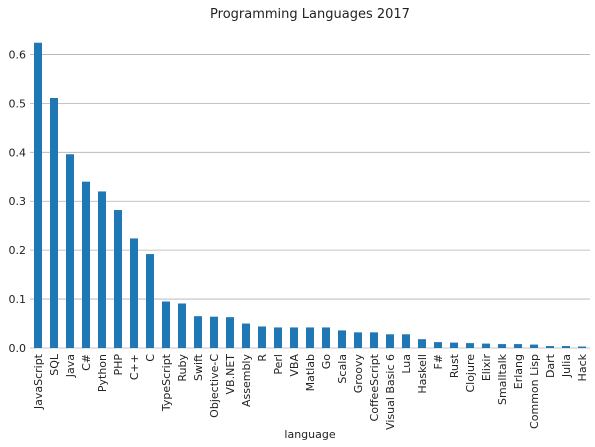  Describe the element at coordinates (550, 365) in the screenshot. I see `x-tick-label: Dart` at that location.